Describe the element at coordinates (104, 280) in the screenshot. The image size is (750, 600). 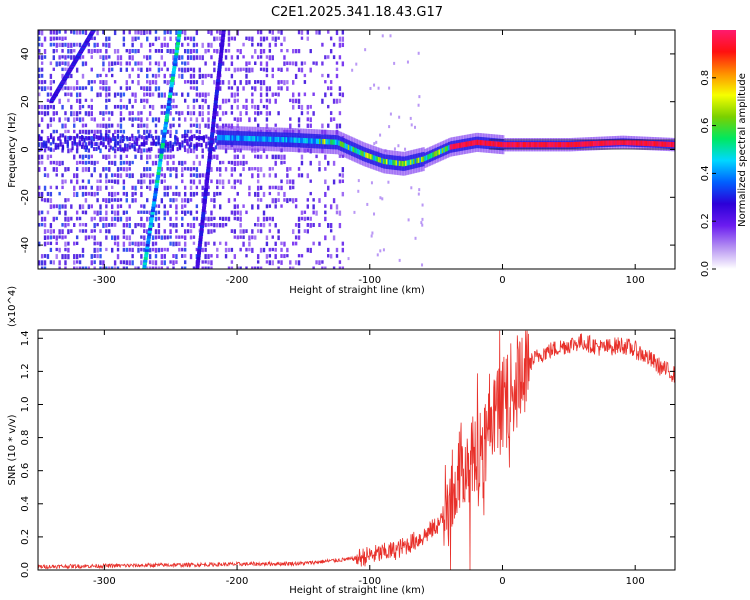
I see `spectrogram-x-tick-label: -300` at that location.